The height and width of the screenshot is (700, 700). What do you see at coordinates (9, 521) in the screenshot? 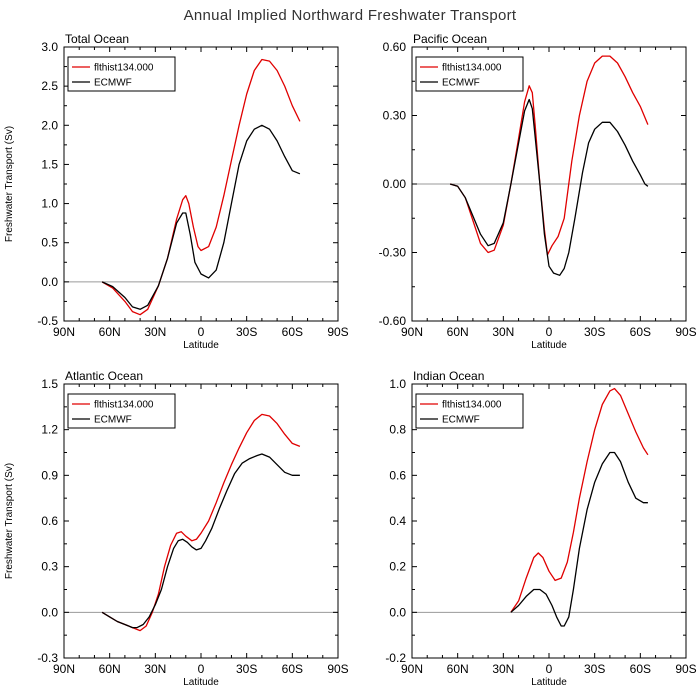
I see `atlantic-y-axis-label: Freshwater Transport (Sv)` at bounding box center [9, 521].